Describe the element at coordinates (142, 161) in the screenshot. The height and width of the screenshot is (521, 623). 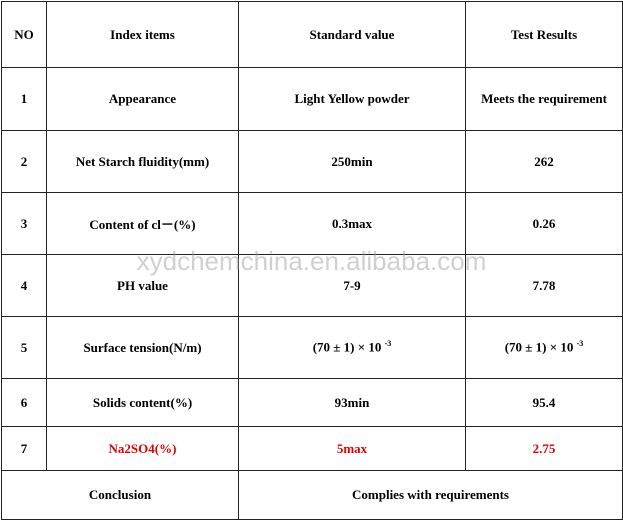
I see `row-item: Net Starch fluidity(mm)` at that location.